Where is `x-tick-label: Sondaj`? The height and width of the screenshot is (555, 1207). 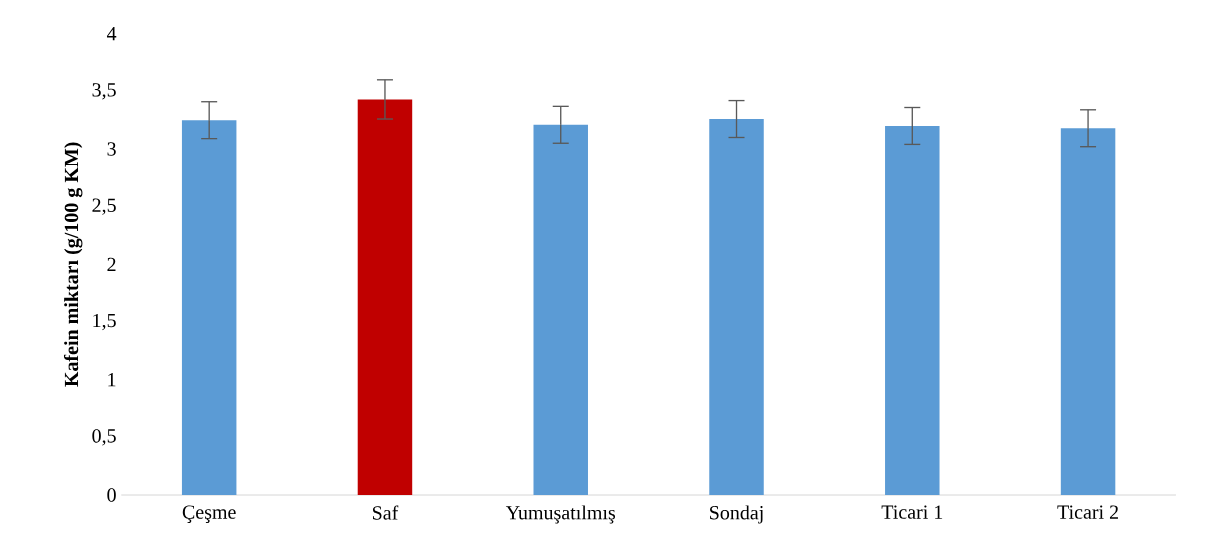
x-tick-label: Sondaj is located at coordinates (736, 514).